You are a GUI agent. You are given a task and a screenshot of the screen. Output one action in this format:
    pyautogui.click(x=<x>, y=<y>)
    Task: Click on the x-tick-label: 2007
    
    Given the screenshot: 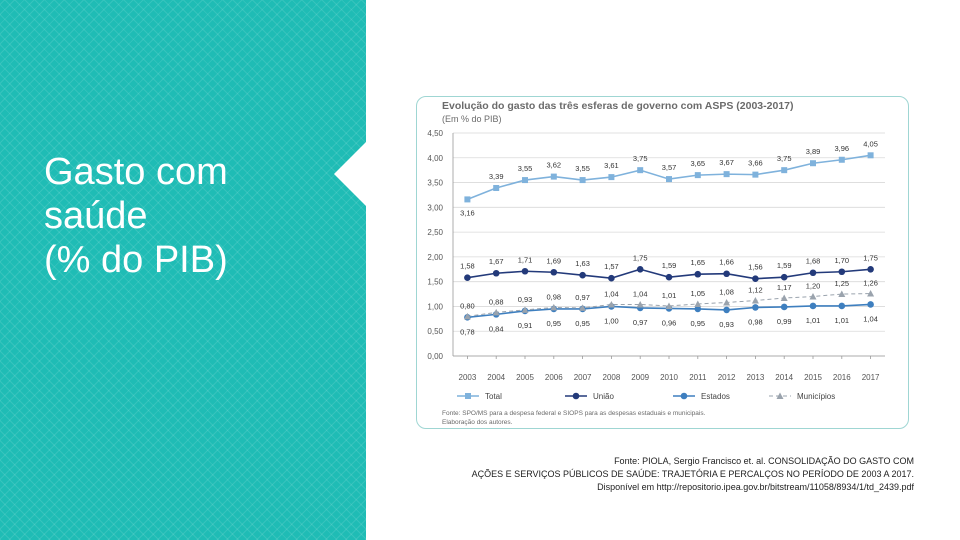 What is the action you would take?
    pyautogui.click(x=583, y=377)
    